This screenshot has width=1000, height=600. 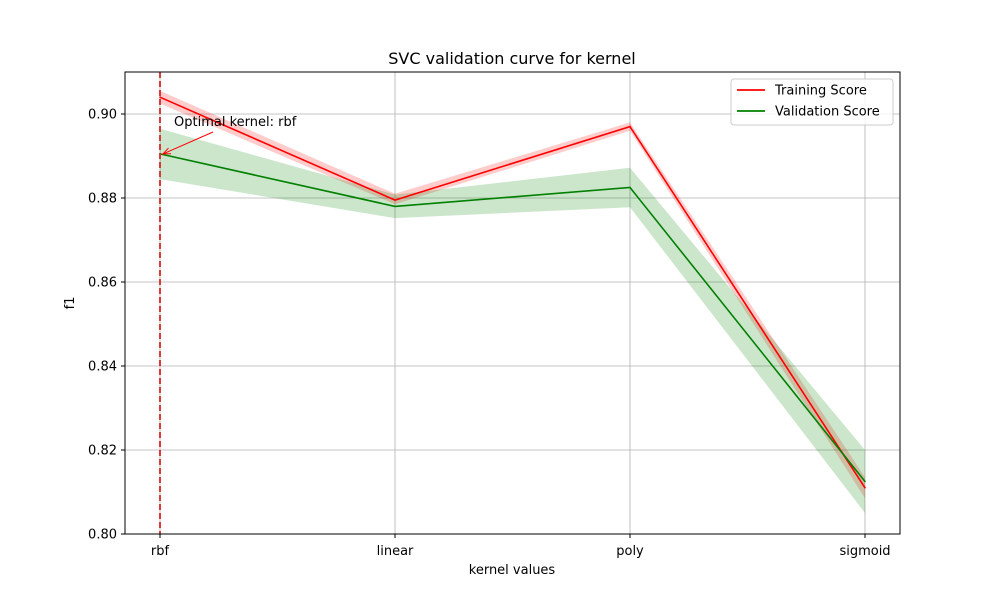 What do you see at coordinates (864, 551) in the screenshot?
I see `x-tick-label: sigmoid` at bounding box center [864, 551].